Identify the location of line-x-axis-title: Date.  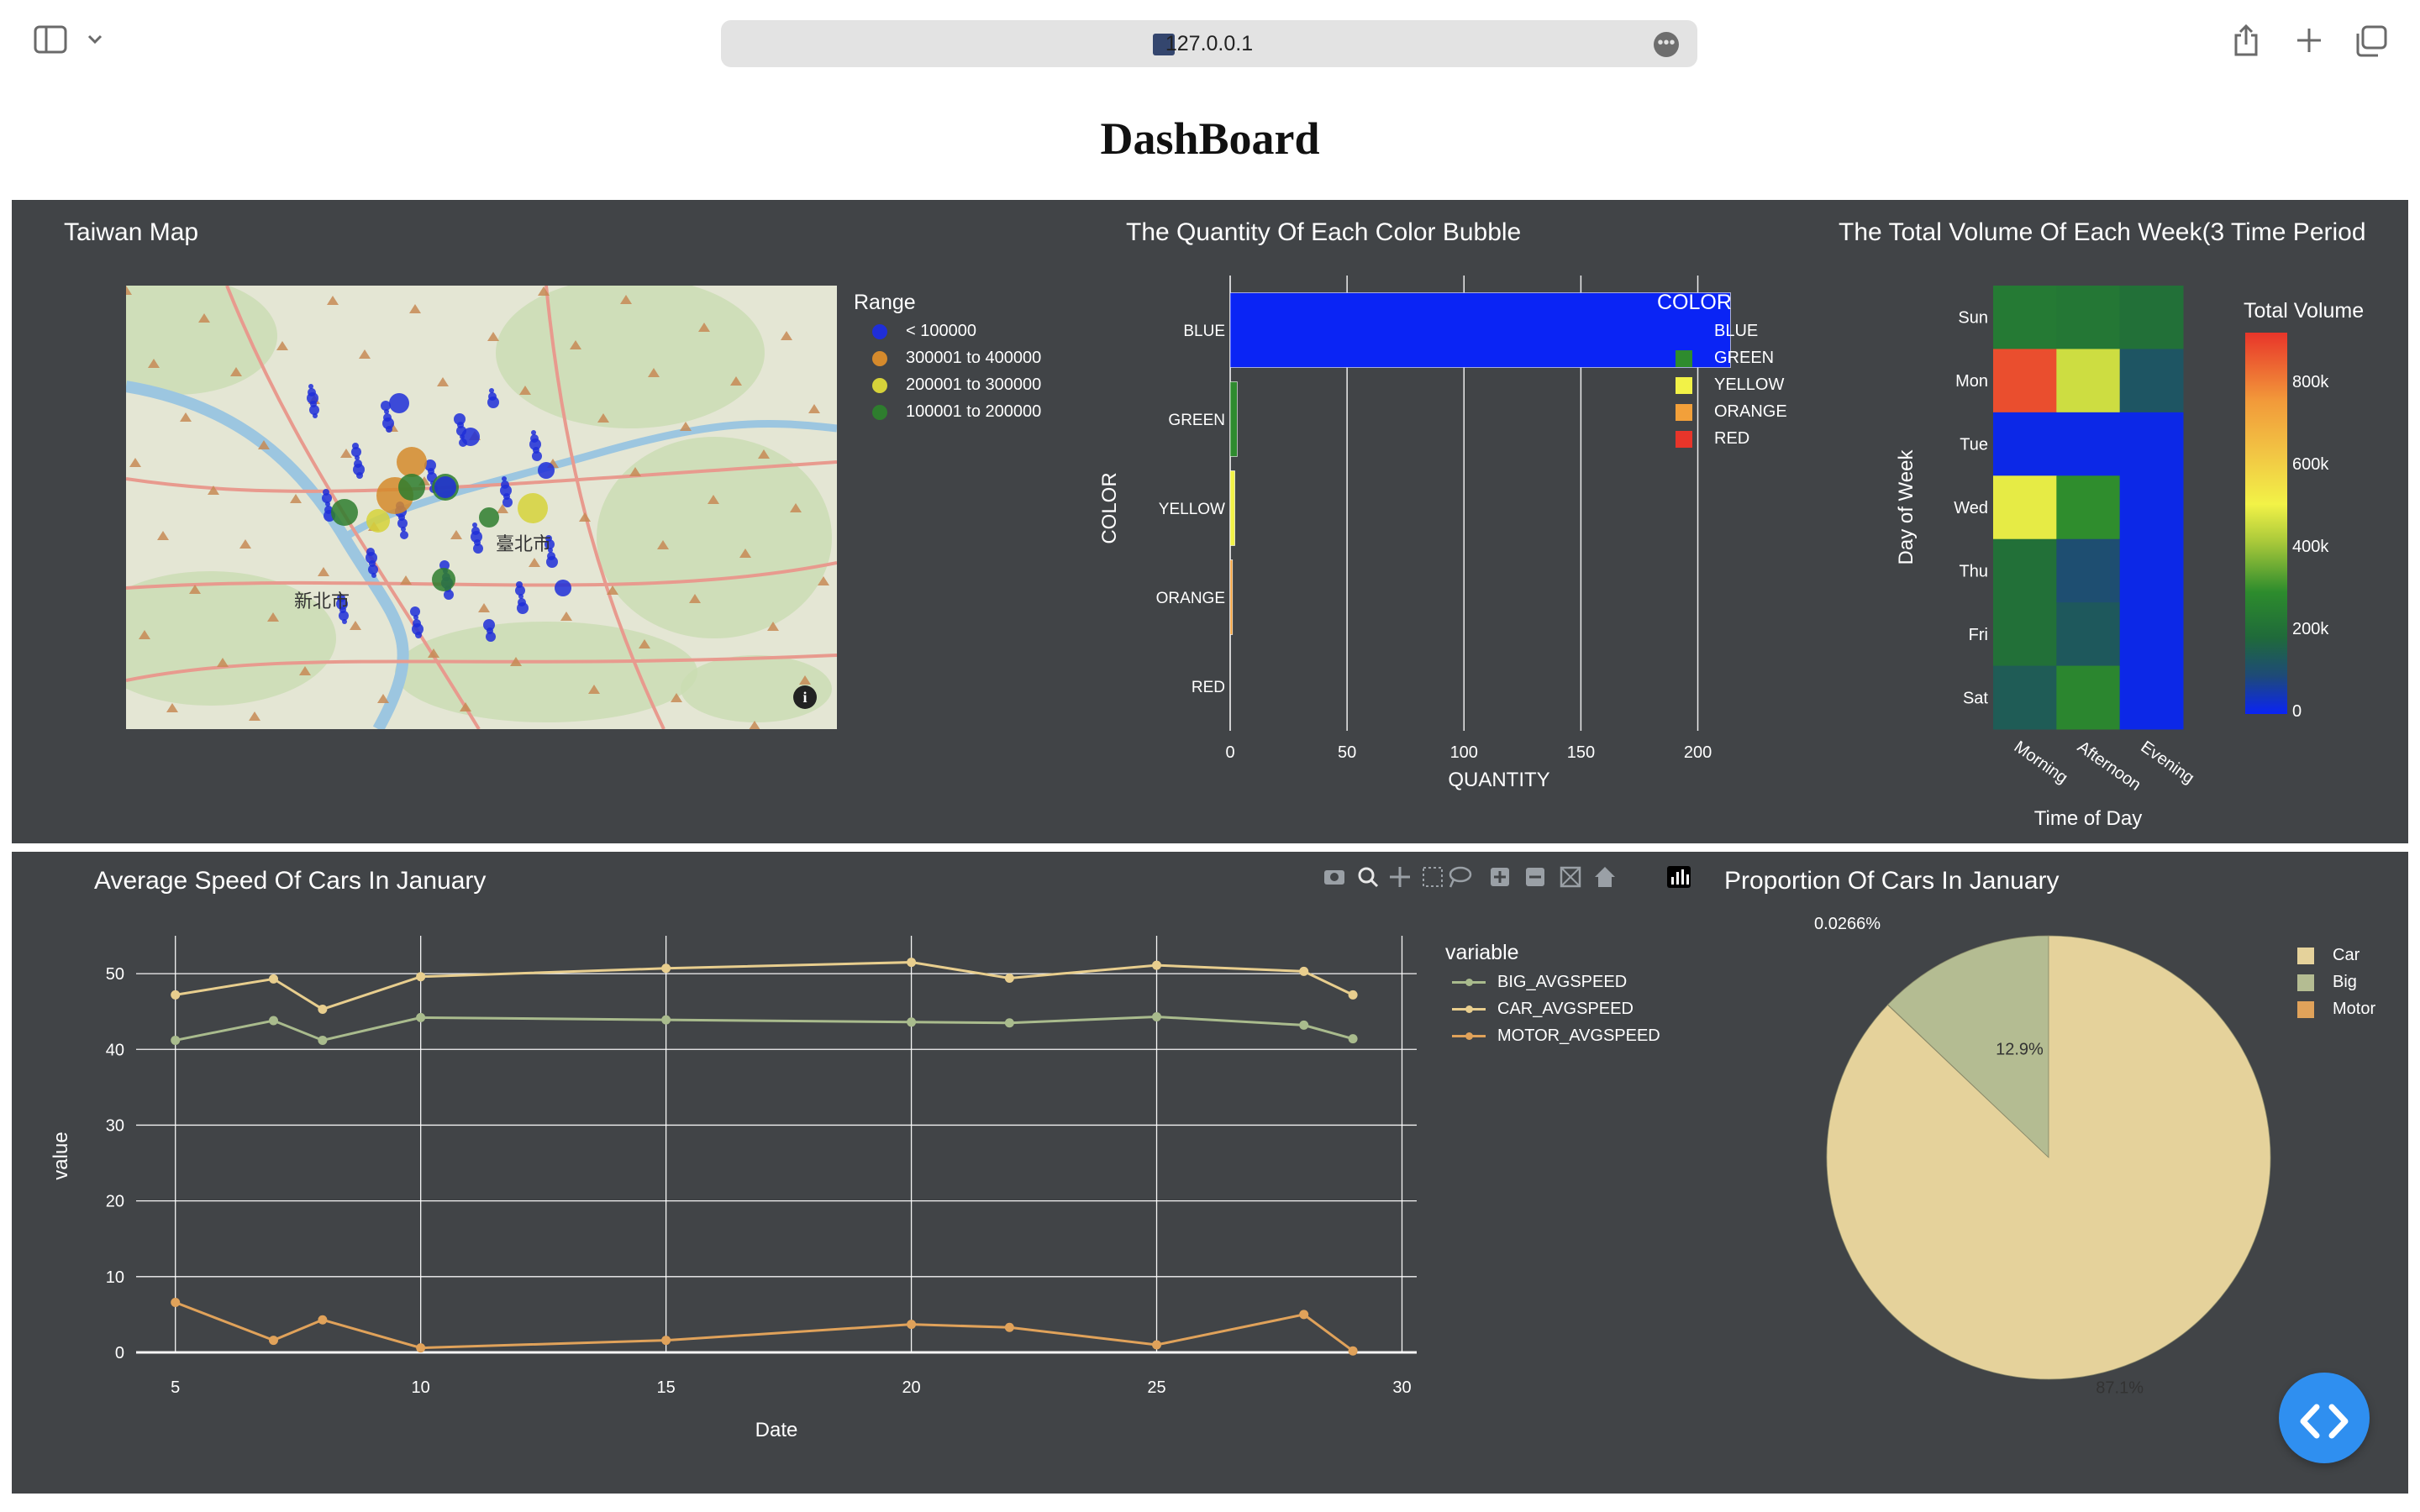
(777, 1430).